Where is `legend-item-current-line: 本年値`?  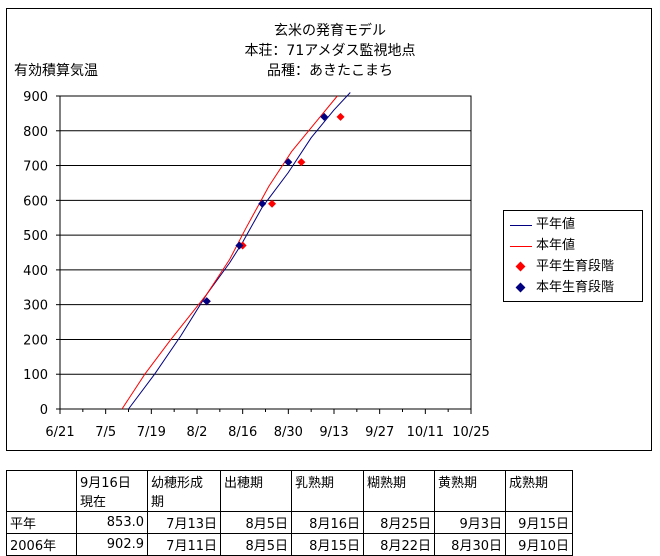
legend-item-current-line: 本年値 is located at coordinates (542, 246).